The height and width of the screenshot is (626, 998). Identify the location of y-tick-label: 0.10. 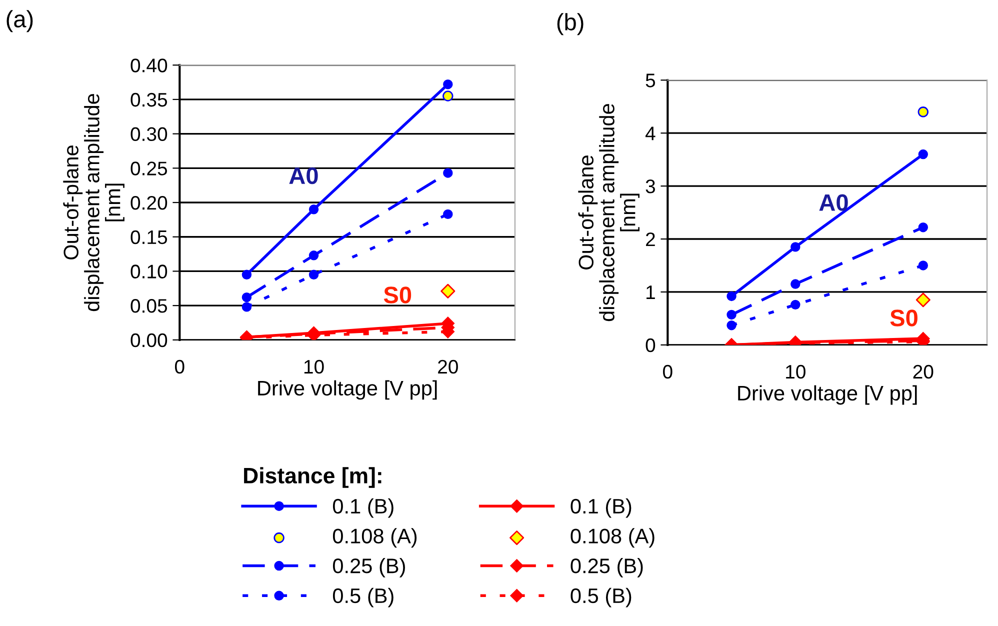
(149, 271).